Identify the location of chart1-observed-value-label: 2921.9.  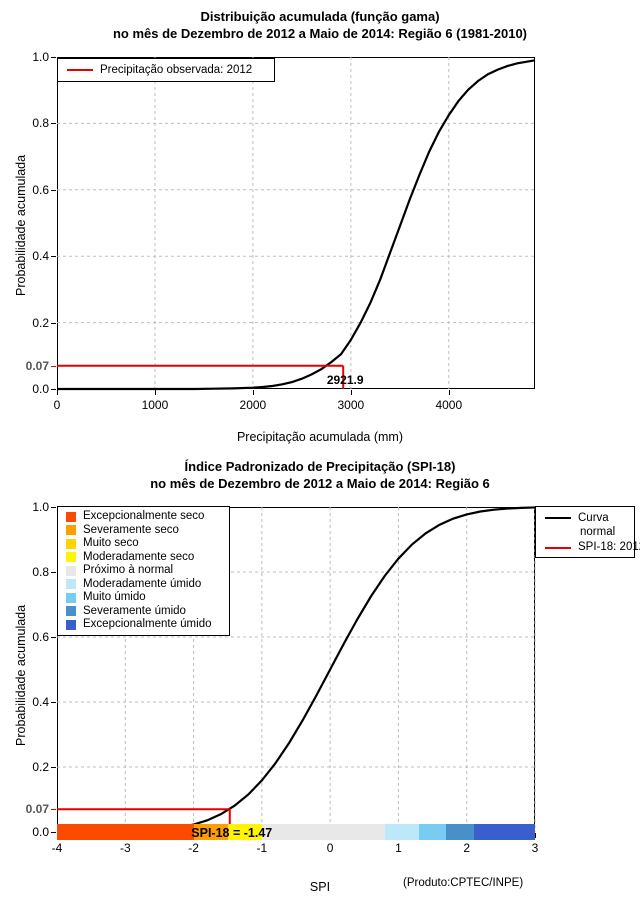
(345, 380).